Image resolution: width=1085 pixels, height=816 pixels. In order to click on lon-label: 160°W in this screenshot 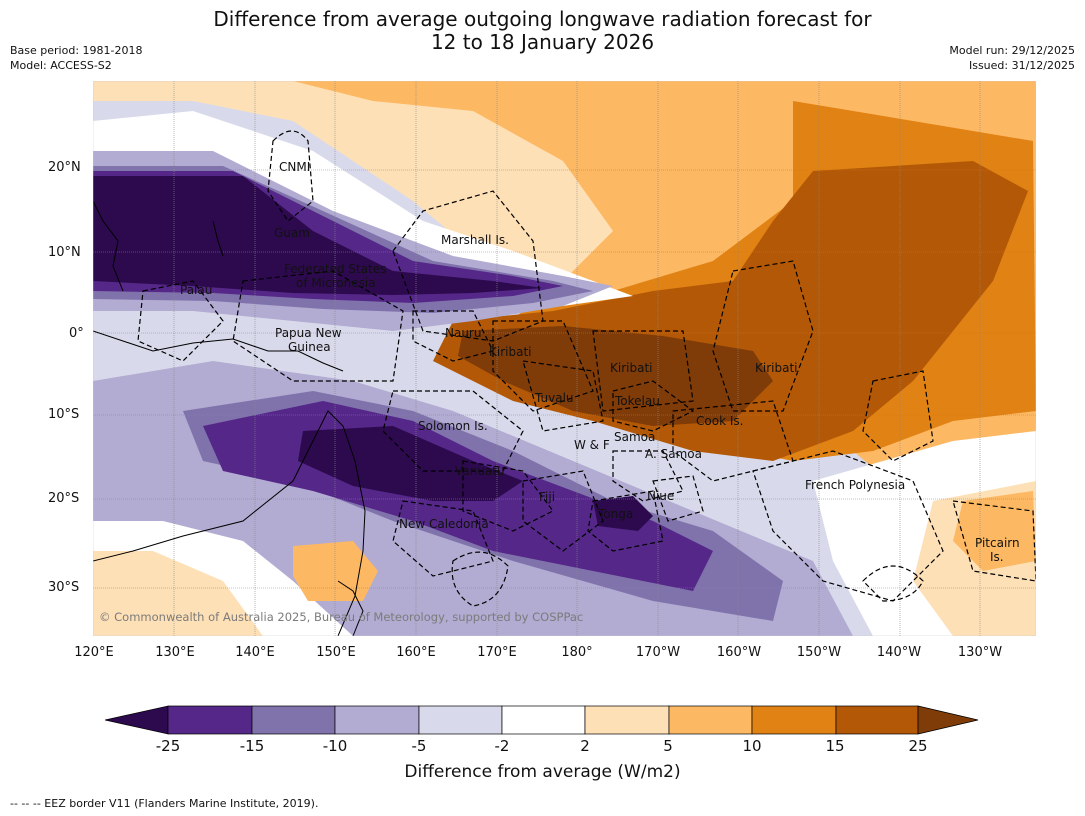, I will do `click(739, 652)`.